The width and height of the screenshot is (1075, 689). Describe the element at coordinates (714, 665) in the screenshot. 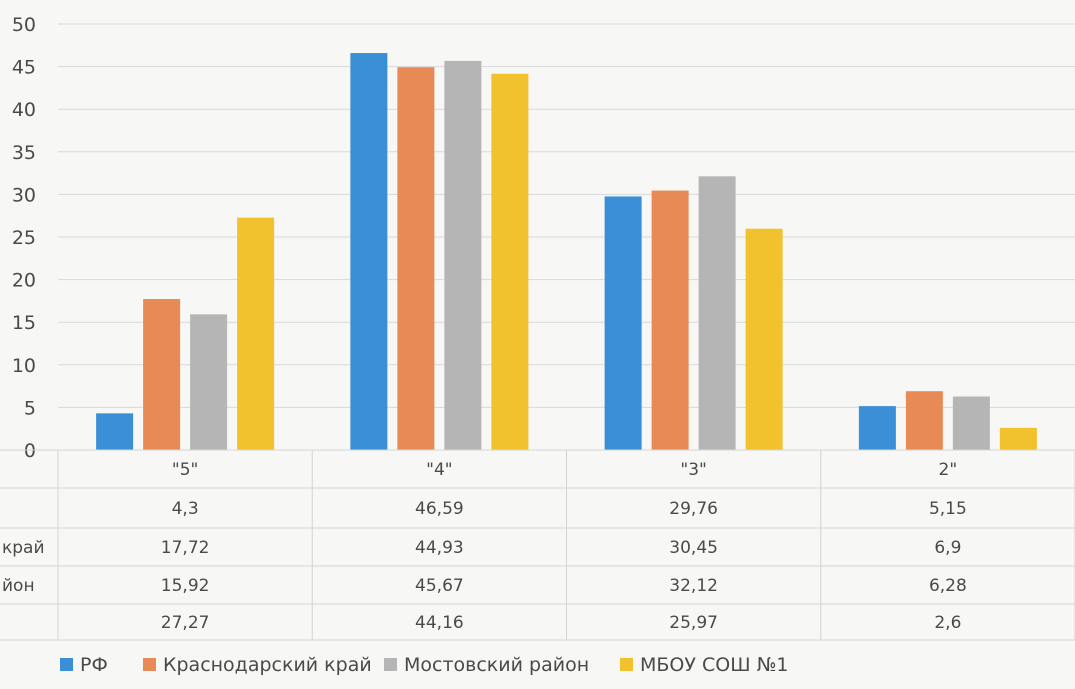

I see `legend-label: МБОУ СОШ №1` at that location.